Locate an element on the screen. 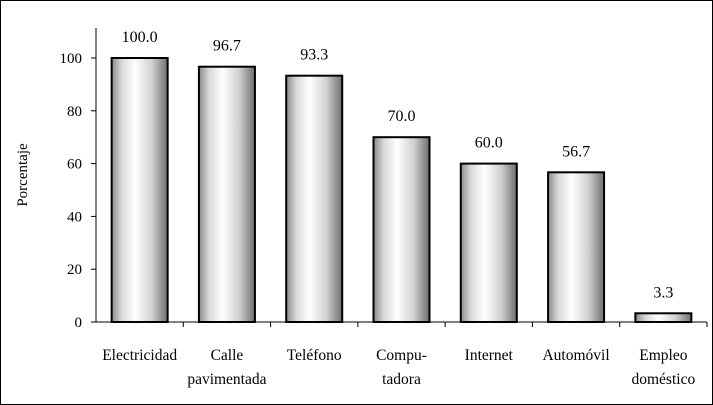 This screenshot has height=405, width=713. category-label: Teléfono is located at coordinates (314, 355).